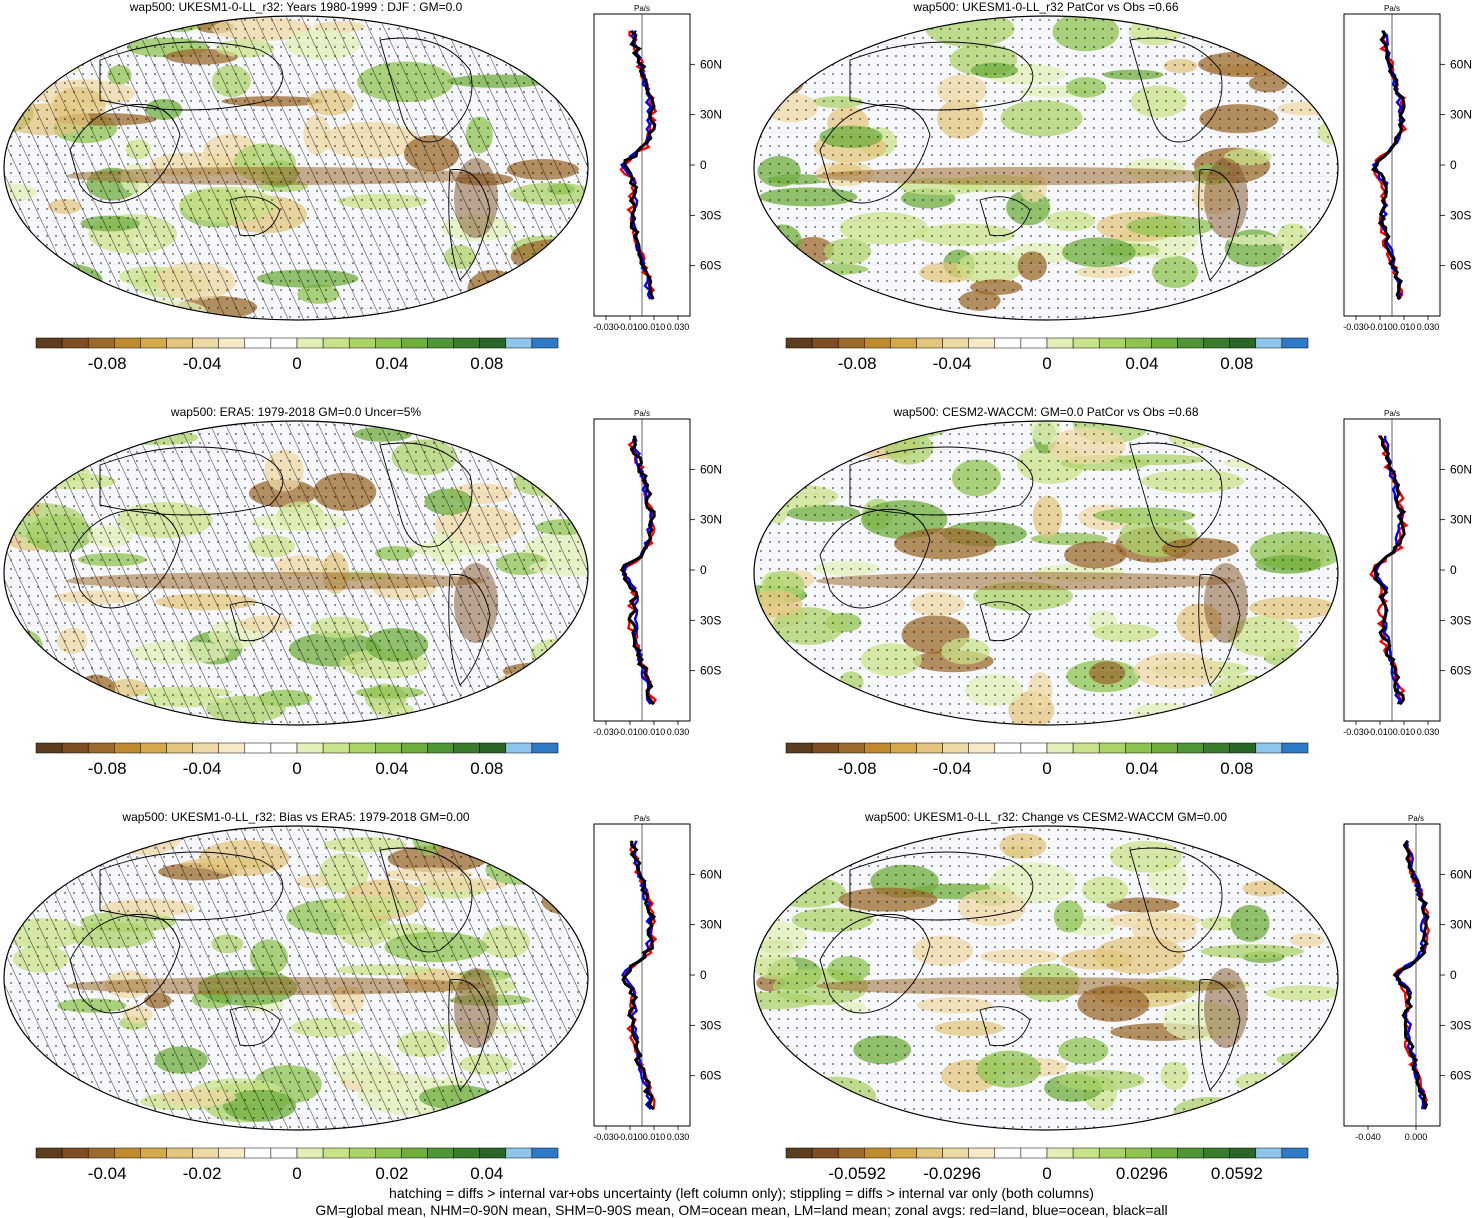  Describe the element at coordinates (657, 978) in the screenshot. I see `panel-5-zonal-profile: Pa/s -0.030-0.010 0.010 0.030 60N 30N 0 30S 60S` at that location.